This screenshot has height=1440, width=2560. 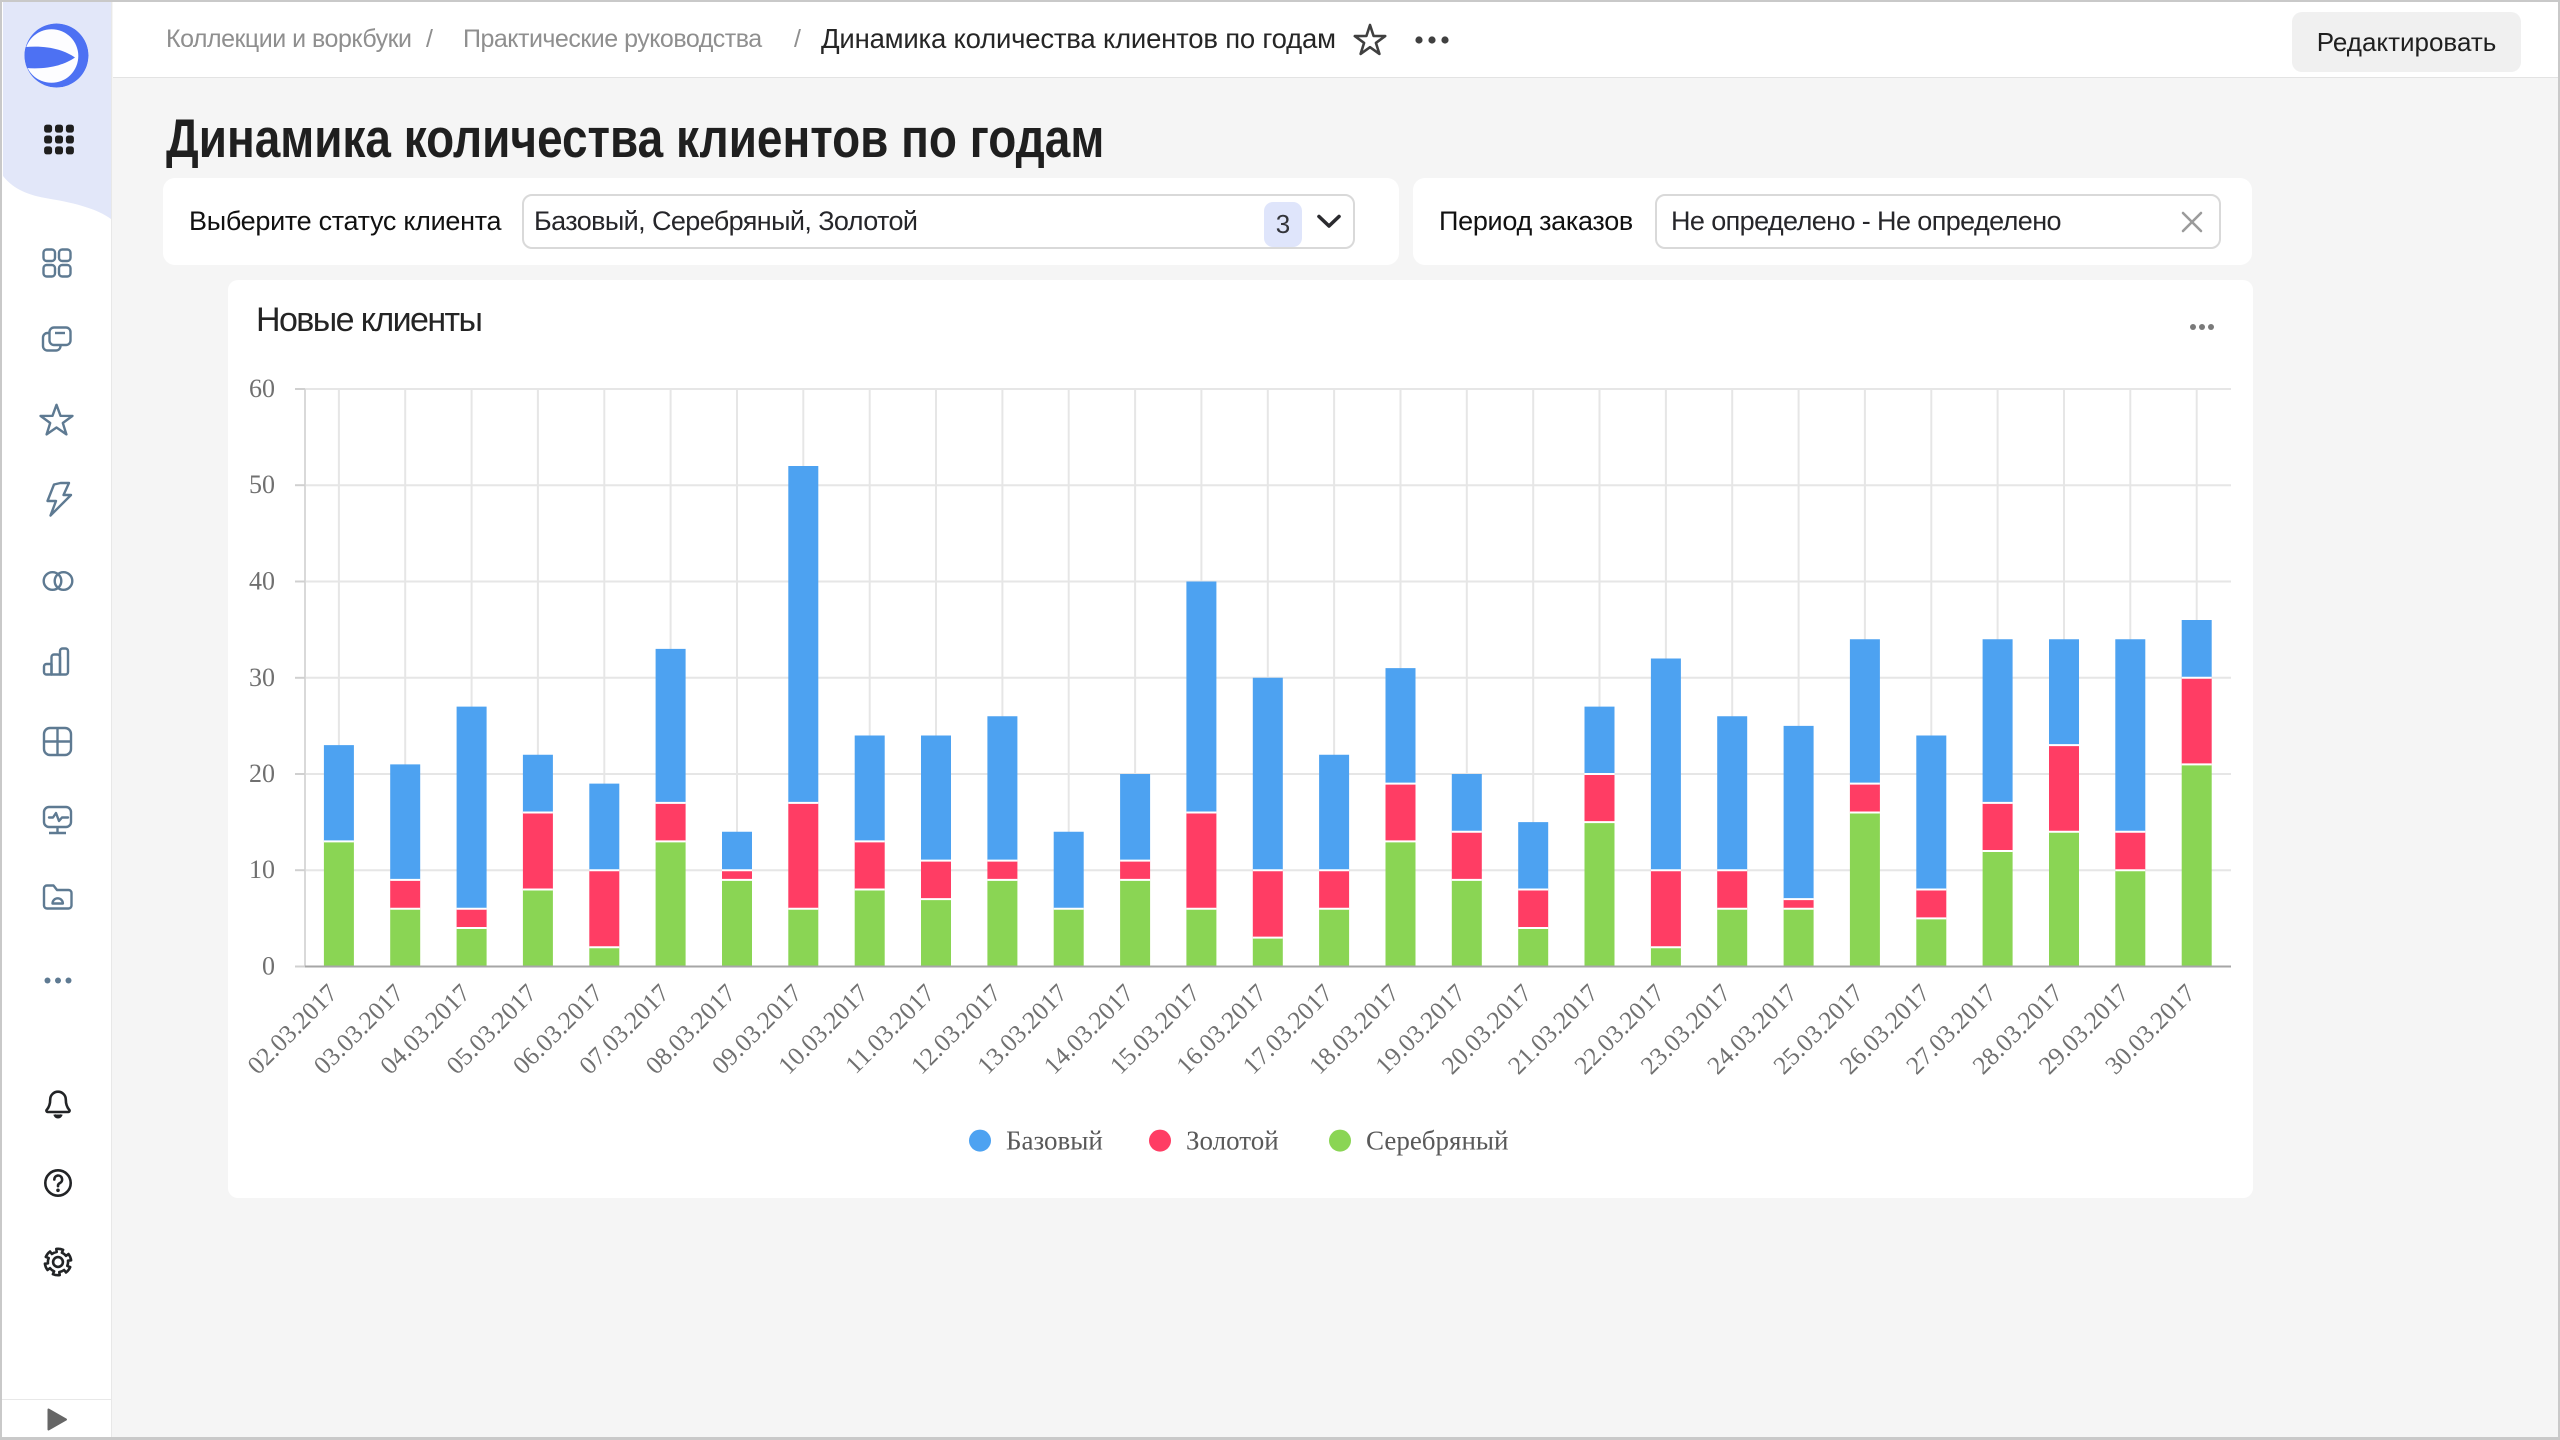 I want to click on svg-text: 40, so click(x=262, y=581).